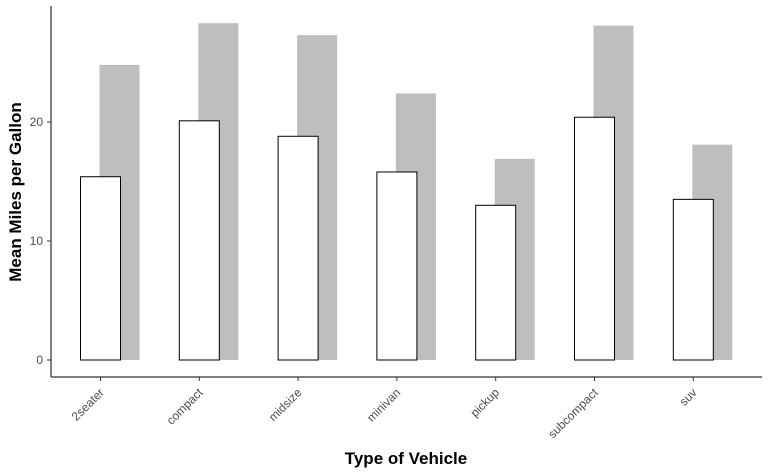 The image size is (770, 475). I want to click on x-tick-label: compact, so click(185, 406).